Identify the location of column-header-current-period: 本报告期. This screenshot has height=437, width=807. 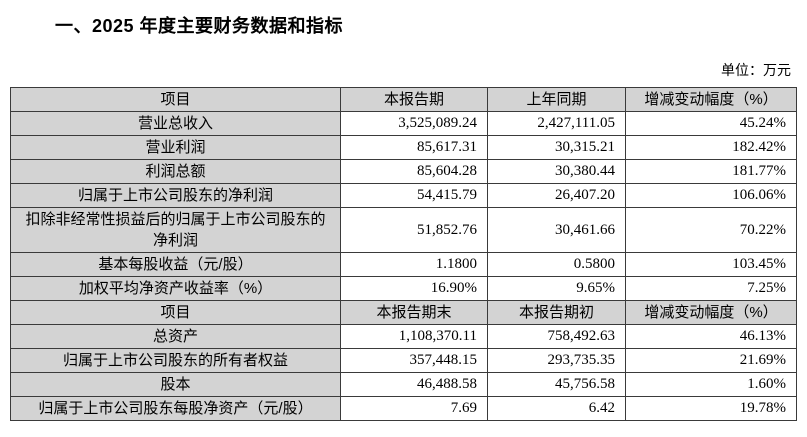
(414, 99).